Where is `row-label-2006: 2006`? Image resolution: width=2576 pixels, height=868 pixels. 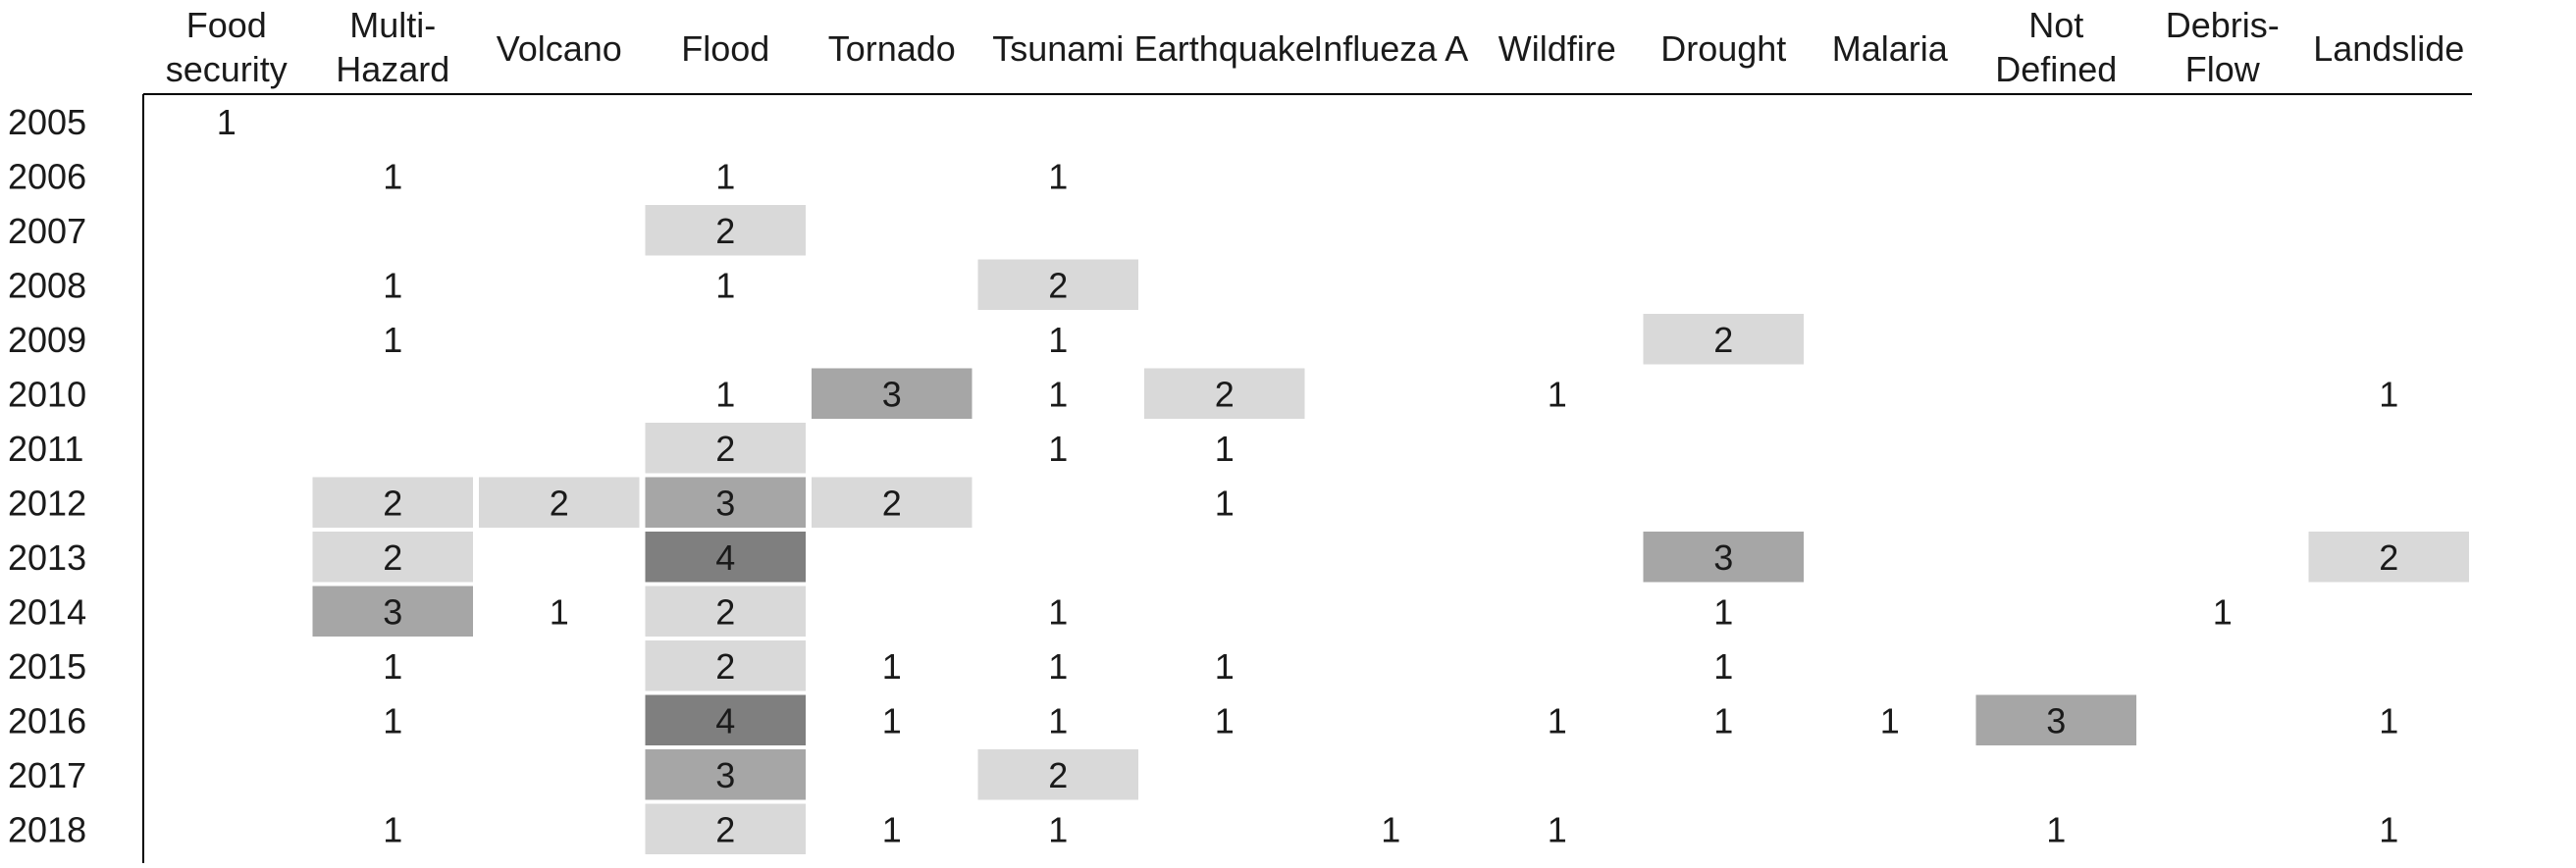 row-label-2006: 2006 is located at coordinates (47, 176).